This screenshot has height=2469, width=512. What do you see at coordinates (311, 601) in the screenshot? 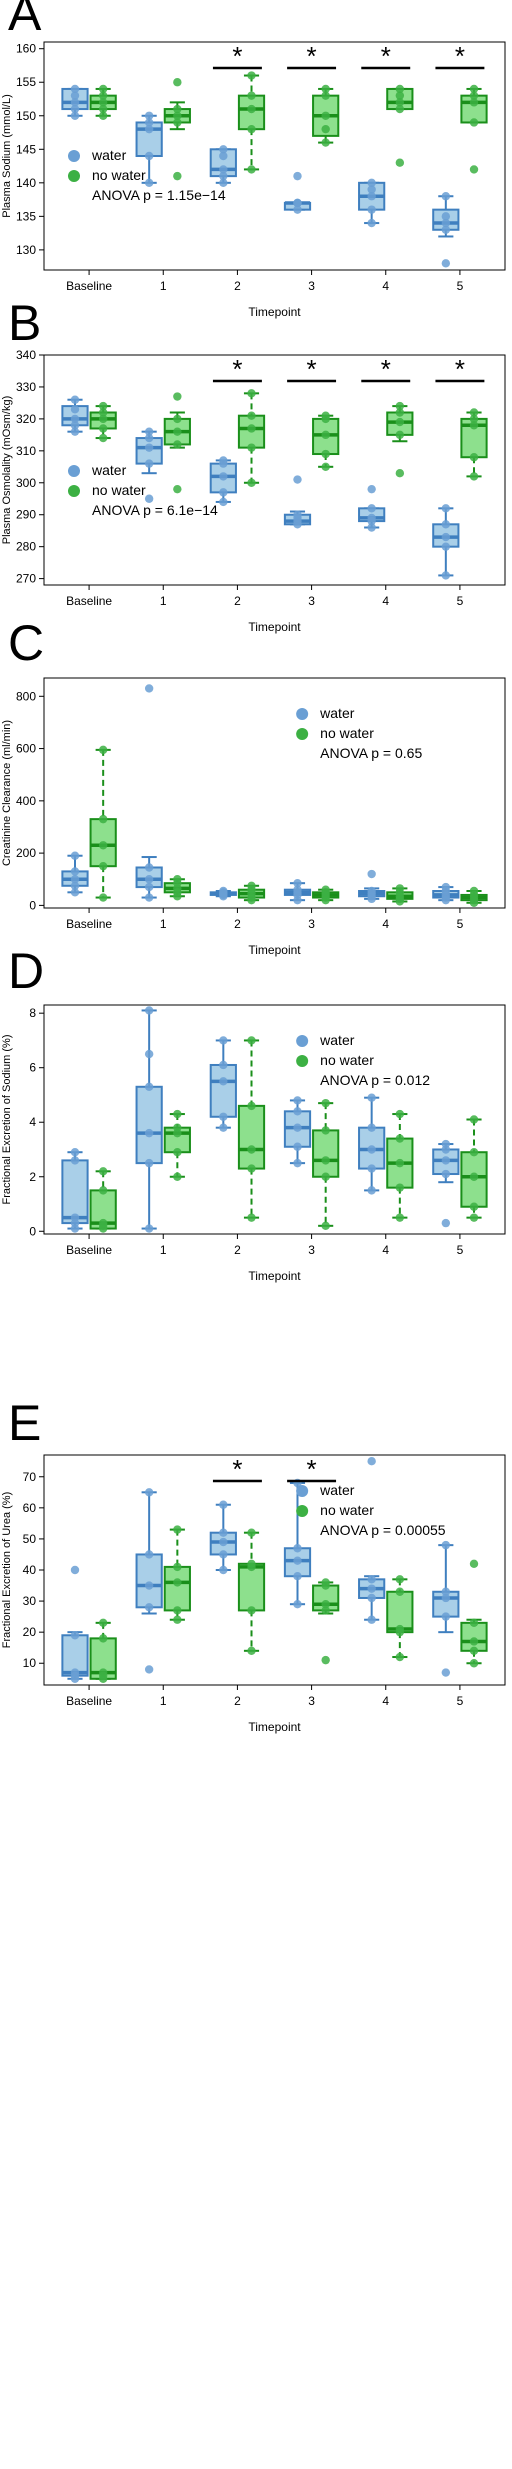
I see `x-tick-label: 3` at bounding box center [311, 601].